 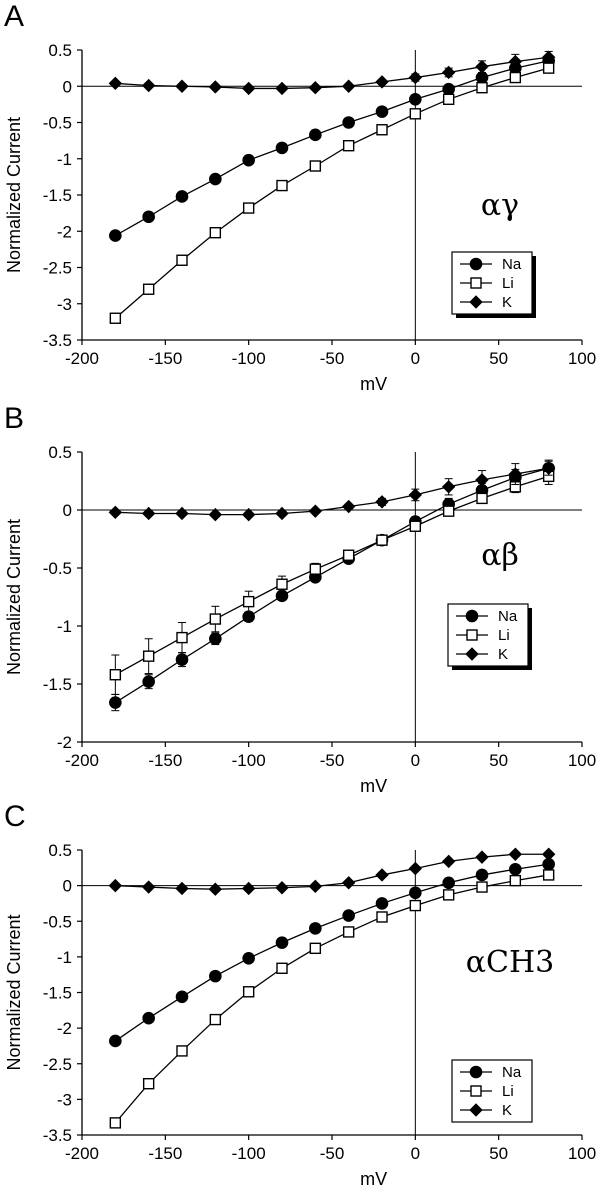 What do you see at coordinates (489, 636) in the screenshot?
I see `legend: Na Li K` at bounding box center [489, 636].